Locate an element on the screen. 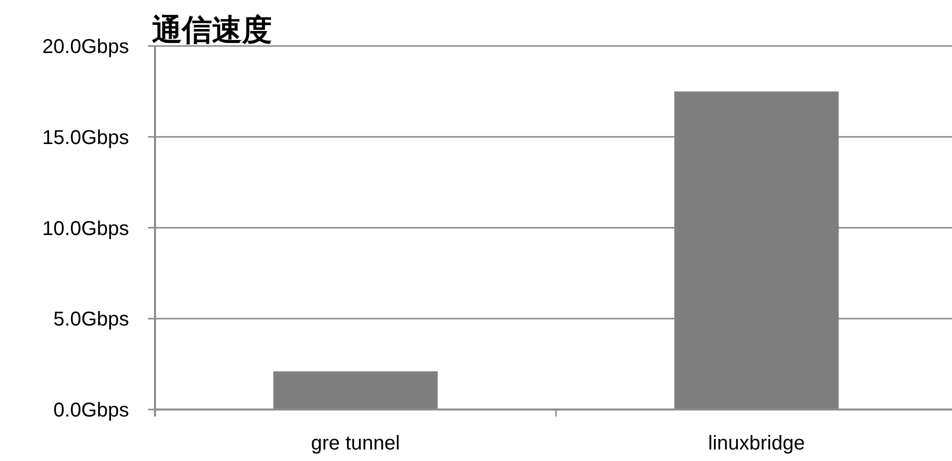  y-tick-label: 20.0Gbps is located at coordinates (85, 47).